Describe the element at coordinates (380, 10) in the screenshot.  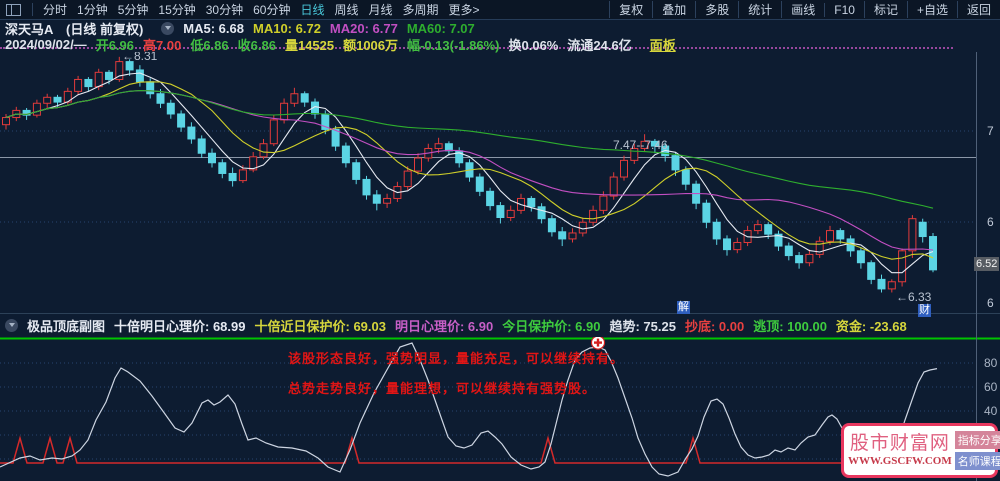
I see `period-tab-8: 月线` at that location.